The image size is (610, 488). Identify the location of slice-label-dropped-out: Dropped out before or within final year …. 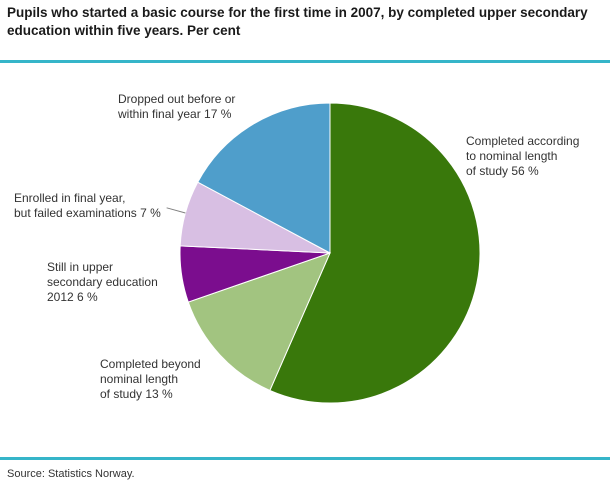
(177, 106).